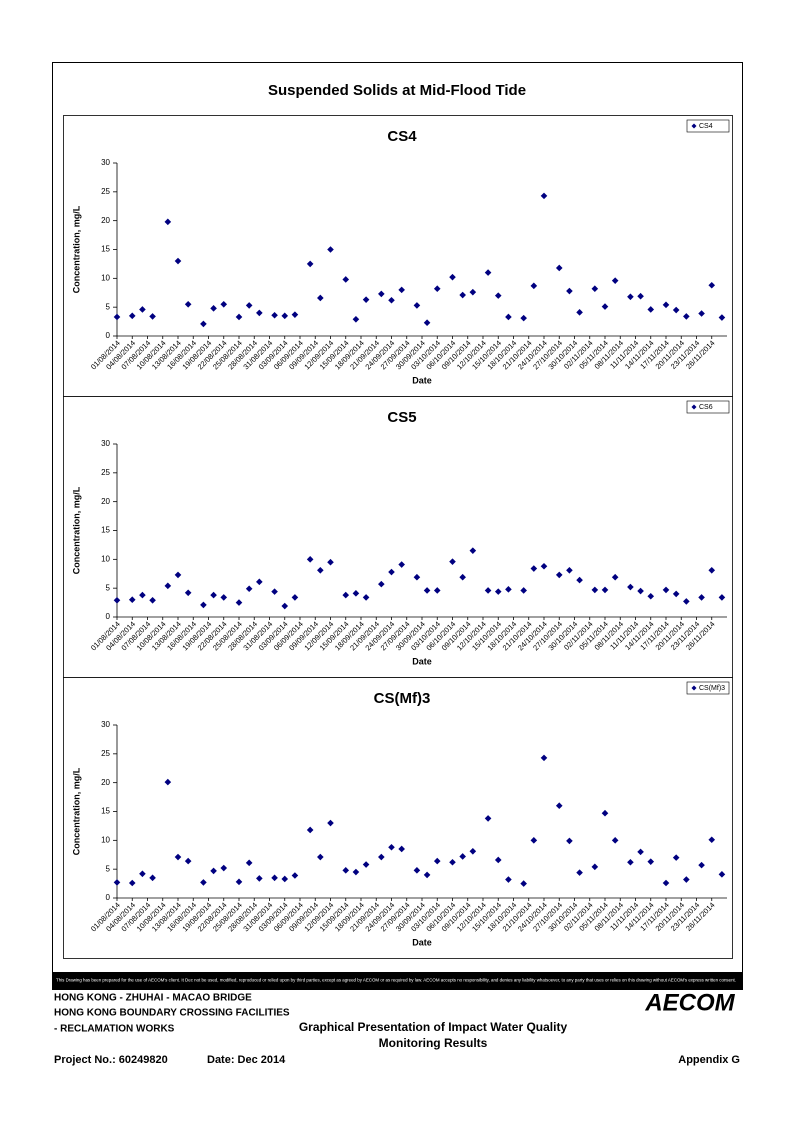 Image resolution: width=794 pixels, height=1122 pixels. I want to click on legend-label: CS4, so click(706, 126).